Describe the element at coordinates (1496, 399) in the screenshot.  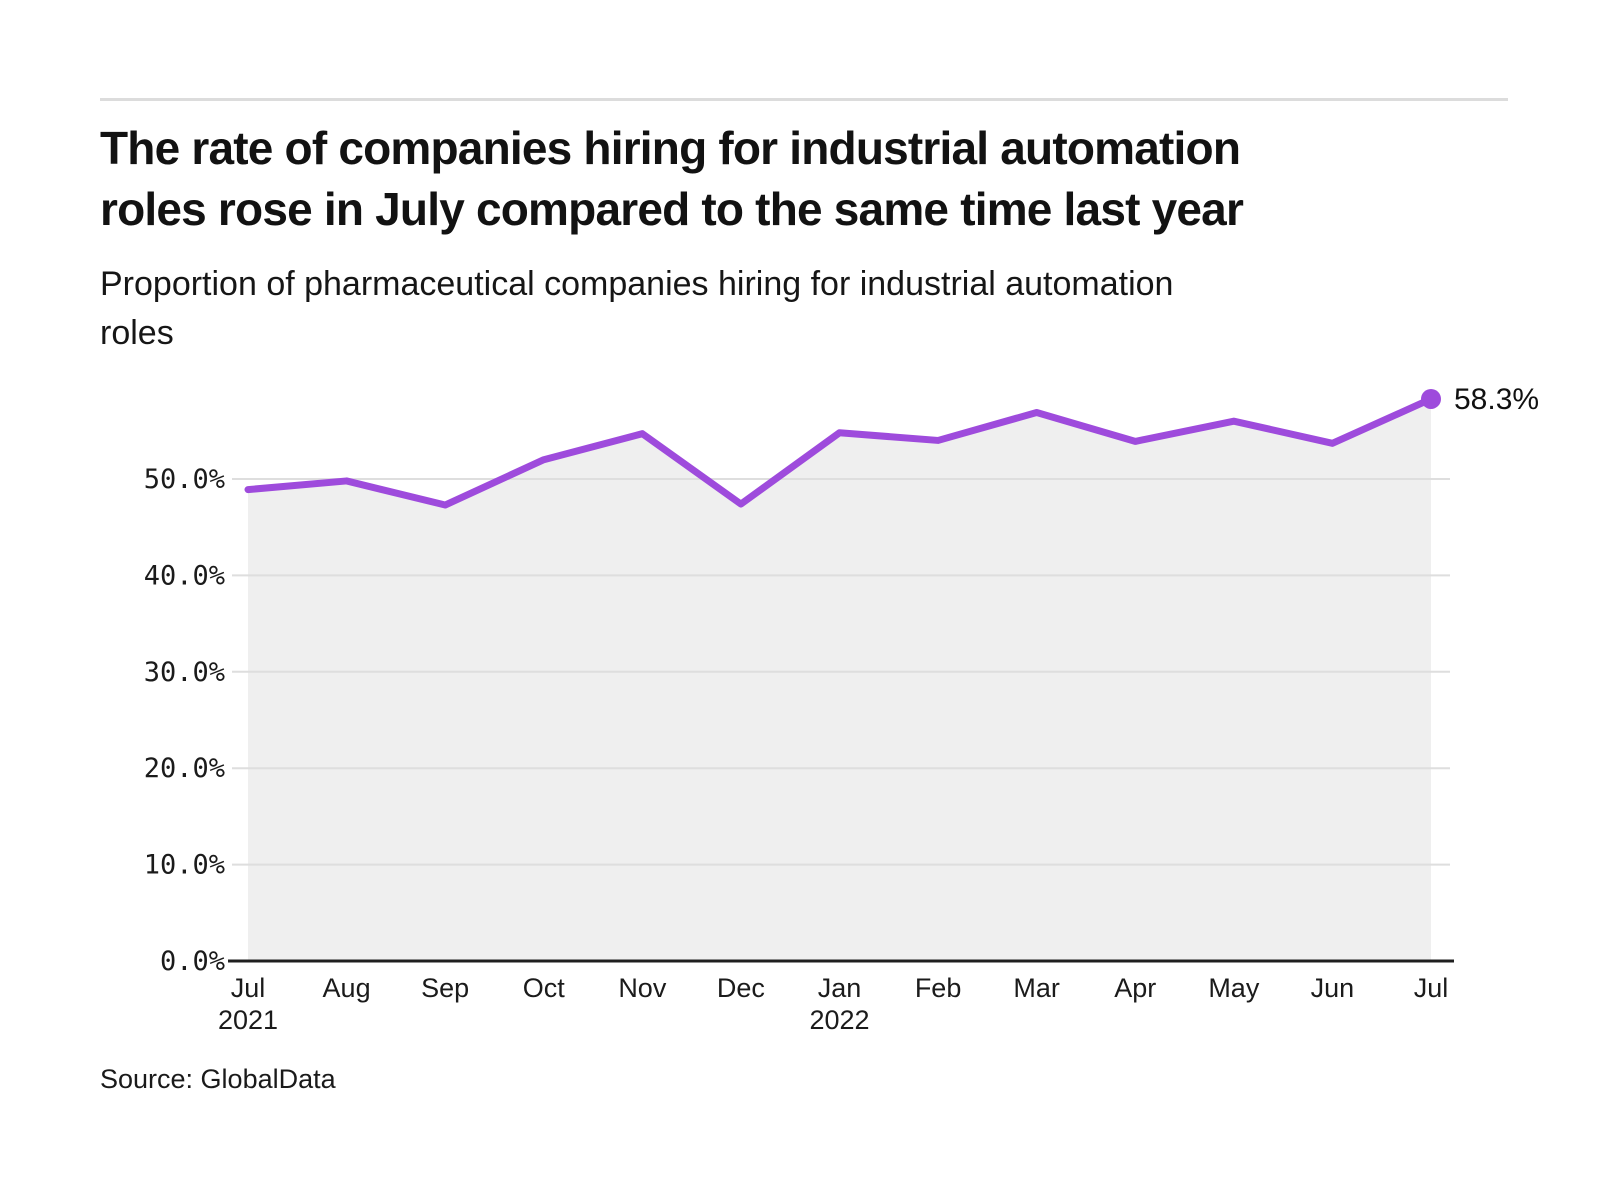
I see `end-value-label: 58.3%` at that location.